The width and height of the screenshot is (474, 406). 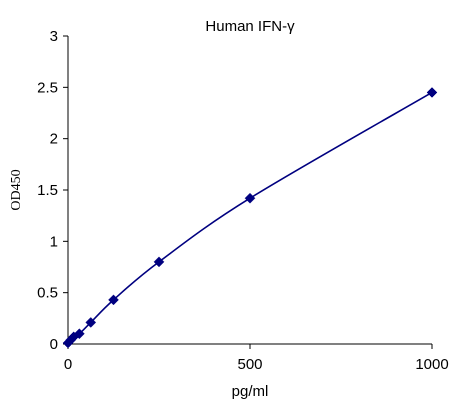 What do you see at coordinates (54, 241) in the screenshot?
I see `y-tick-label: 1` at bounding box center [54, 241].